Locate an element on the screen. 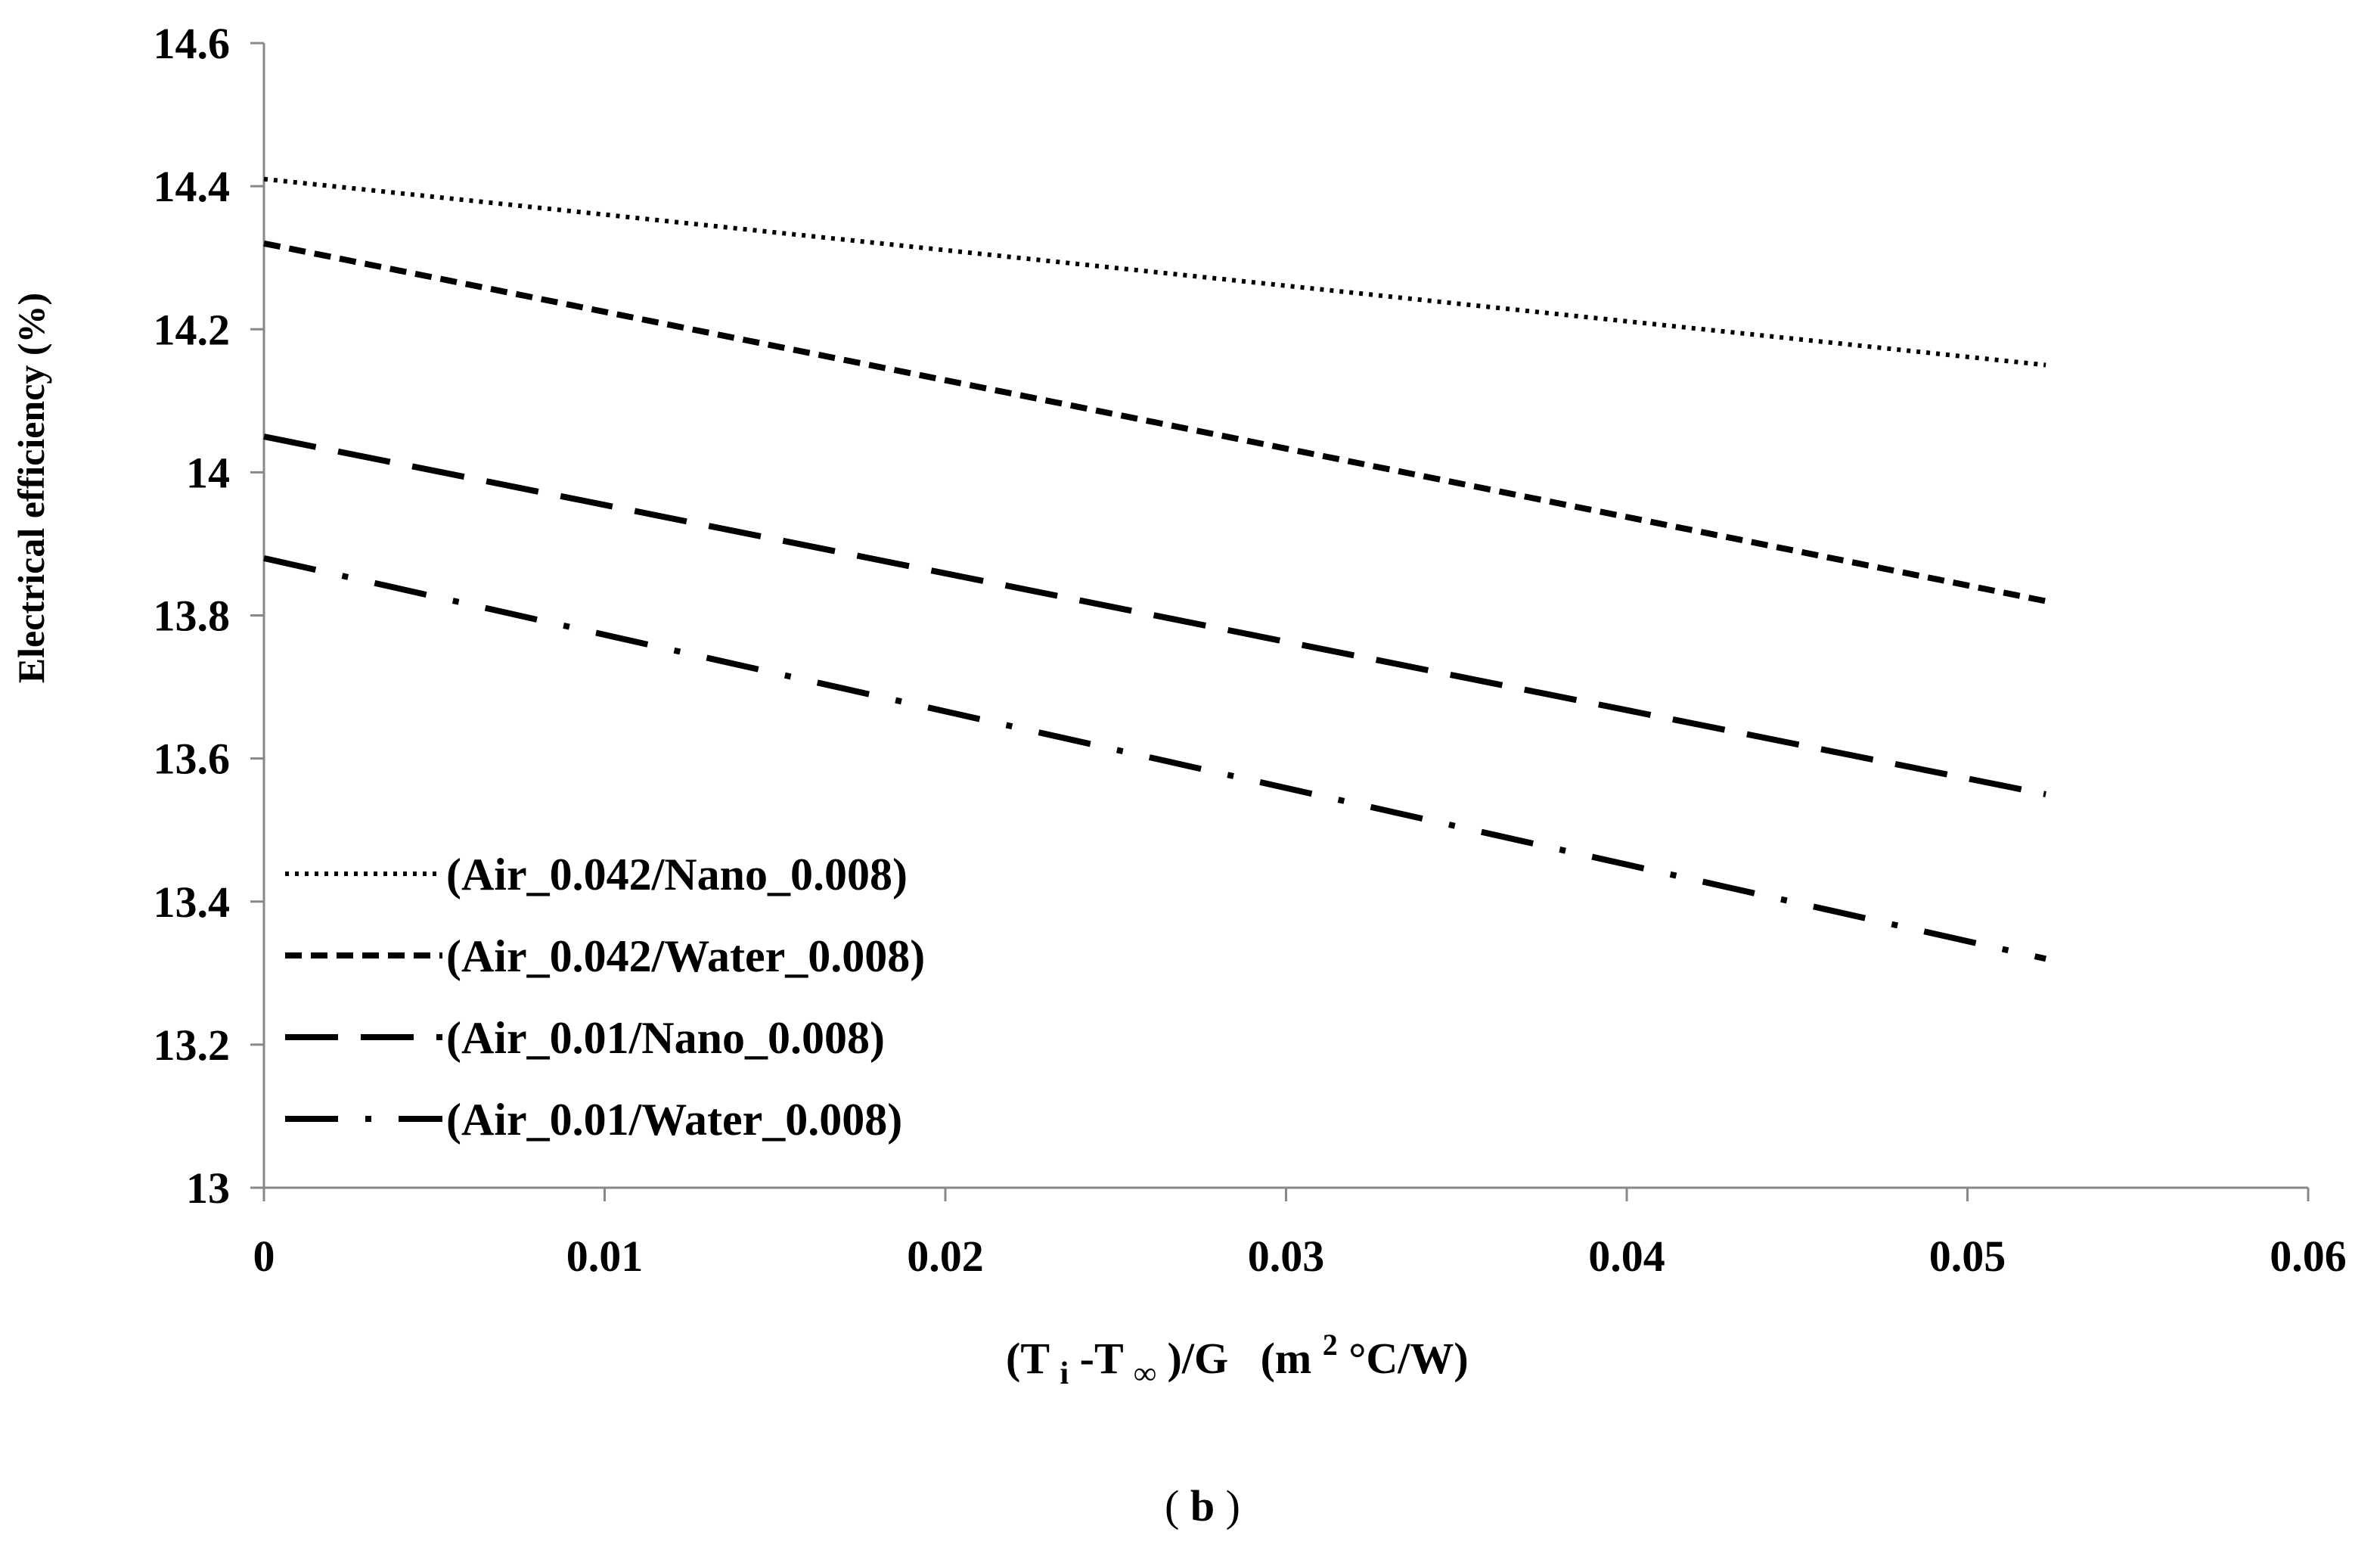 The image size is (2380, 1541). y-tick-label: 13.6 is located at coordinates (192, 759).